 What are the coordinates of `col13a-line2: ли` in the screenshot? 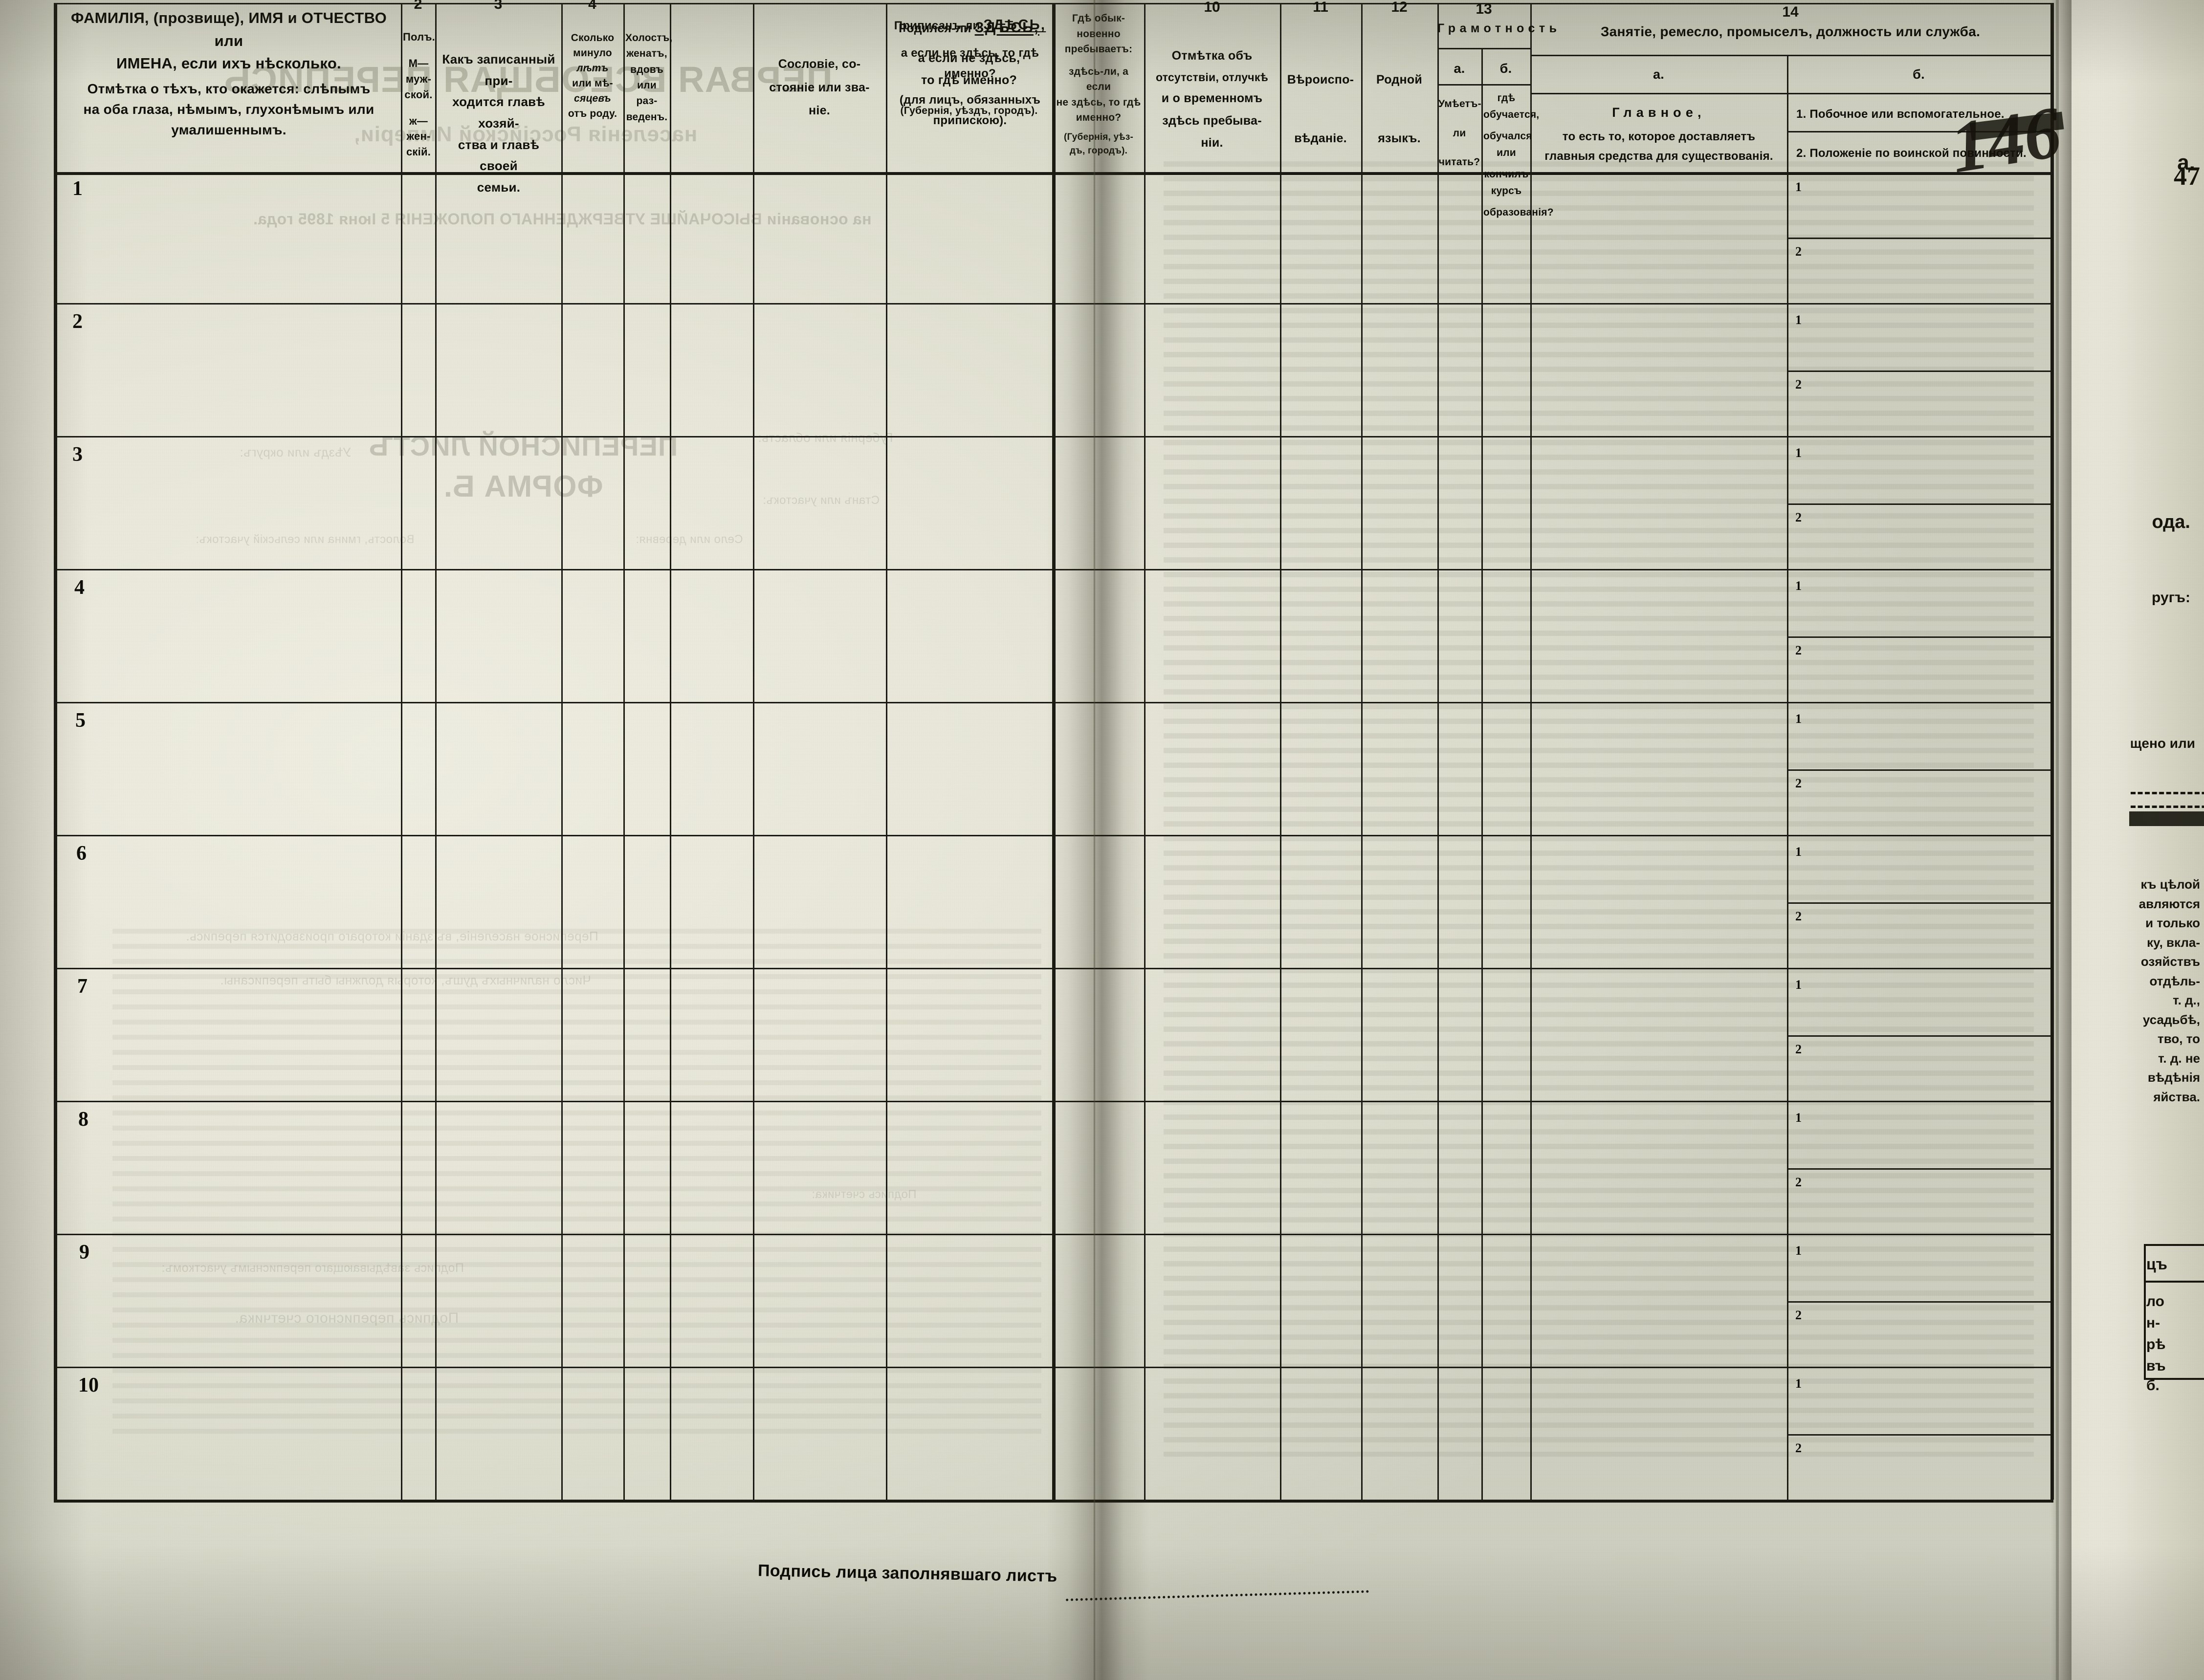 It's located at (1460, 133).